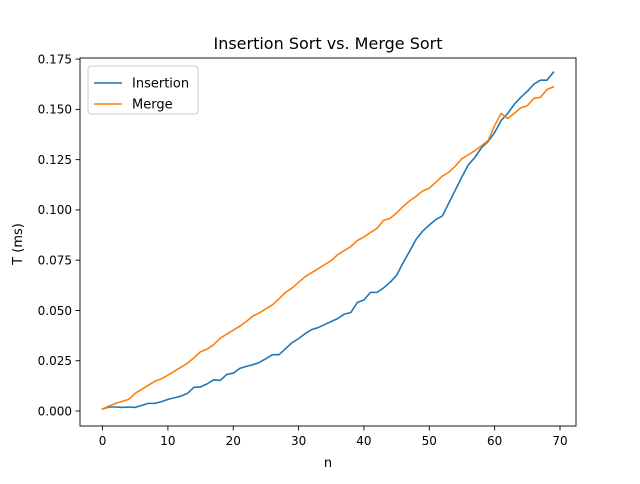 The width and height of the screenshot is (640, 484). What do you see at coordinates (55, 311) in the screenshot?
I see `y-tick-label: 0.050` at bounding box center [55, 311].